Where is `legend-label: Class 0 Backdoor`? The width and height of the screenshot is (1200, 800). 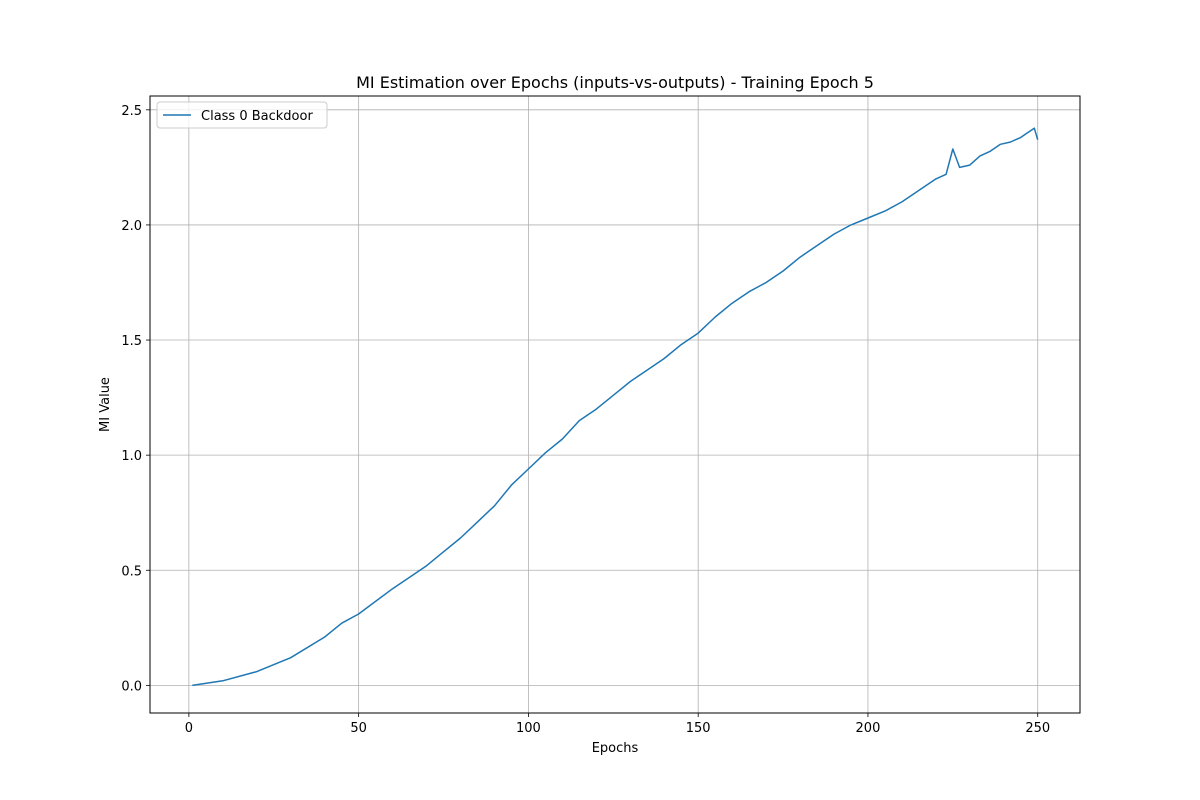 legend-label: Class 0 Backdoor is located at coordinates (257, 116).